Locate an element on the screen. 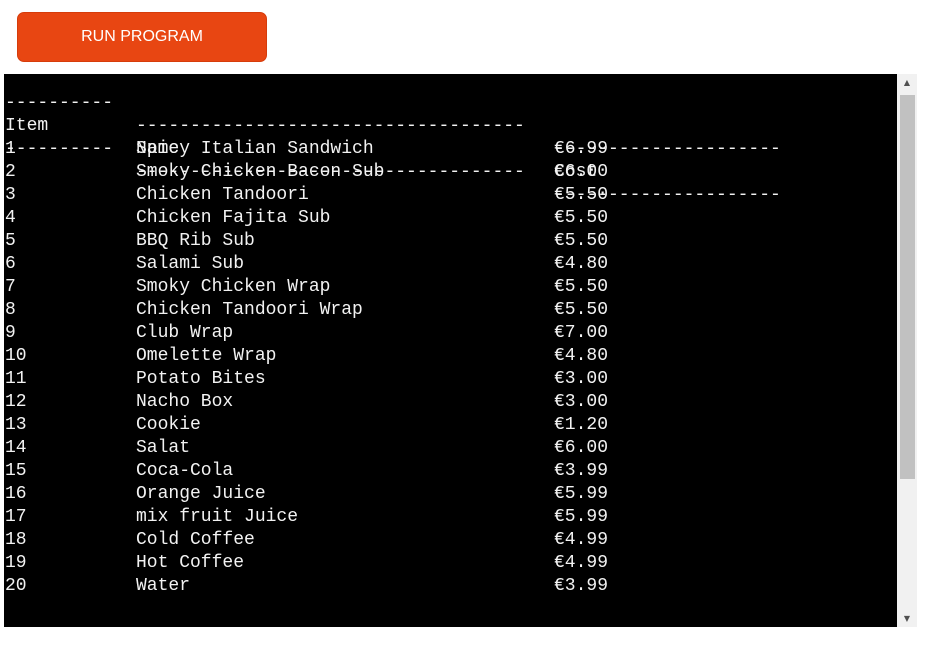 The height and width of the screenshot is (645, 933). table-row: 2 Smoky Chicken Bacon Sub €6.00 is located at coordinates (450, 172).